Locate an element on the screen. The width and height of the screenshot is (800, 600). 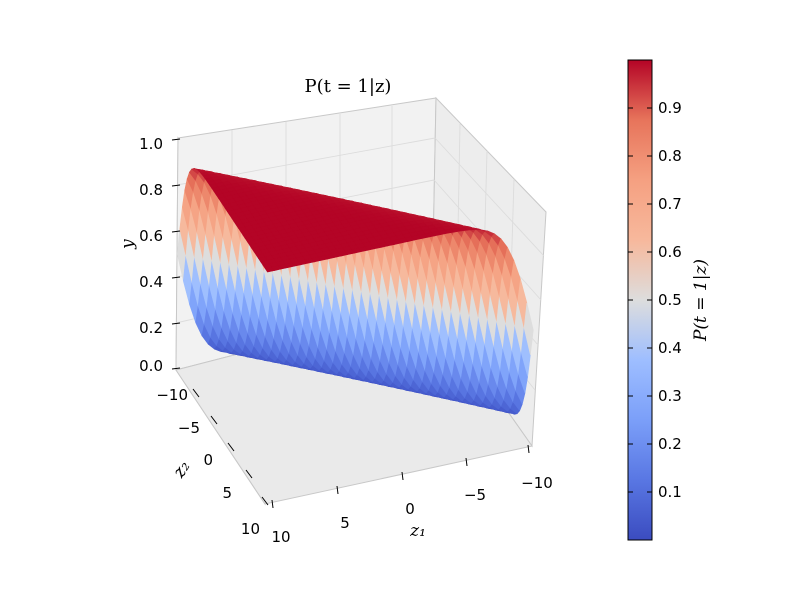
colorbar-ticks: 0.1 0.2 0.3 0.4 0.5 0.6 0.7 0.8 0.9 is located at coordinates (655, 300).